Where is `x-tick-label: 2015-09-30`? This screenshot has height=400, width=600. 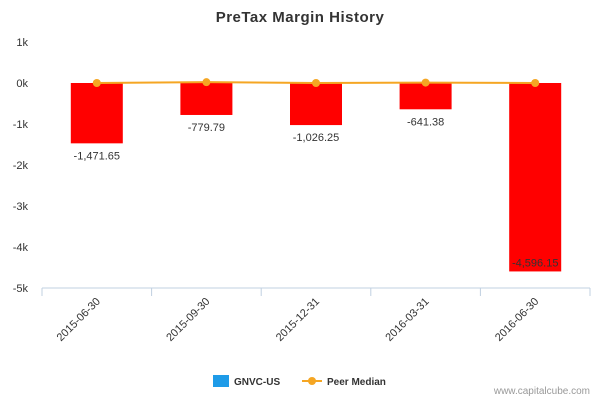
x-tick-label: 2015-09-30 is located at coordinates (188, 320).